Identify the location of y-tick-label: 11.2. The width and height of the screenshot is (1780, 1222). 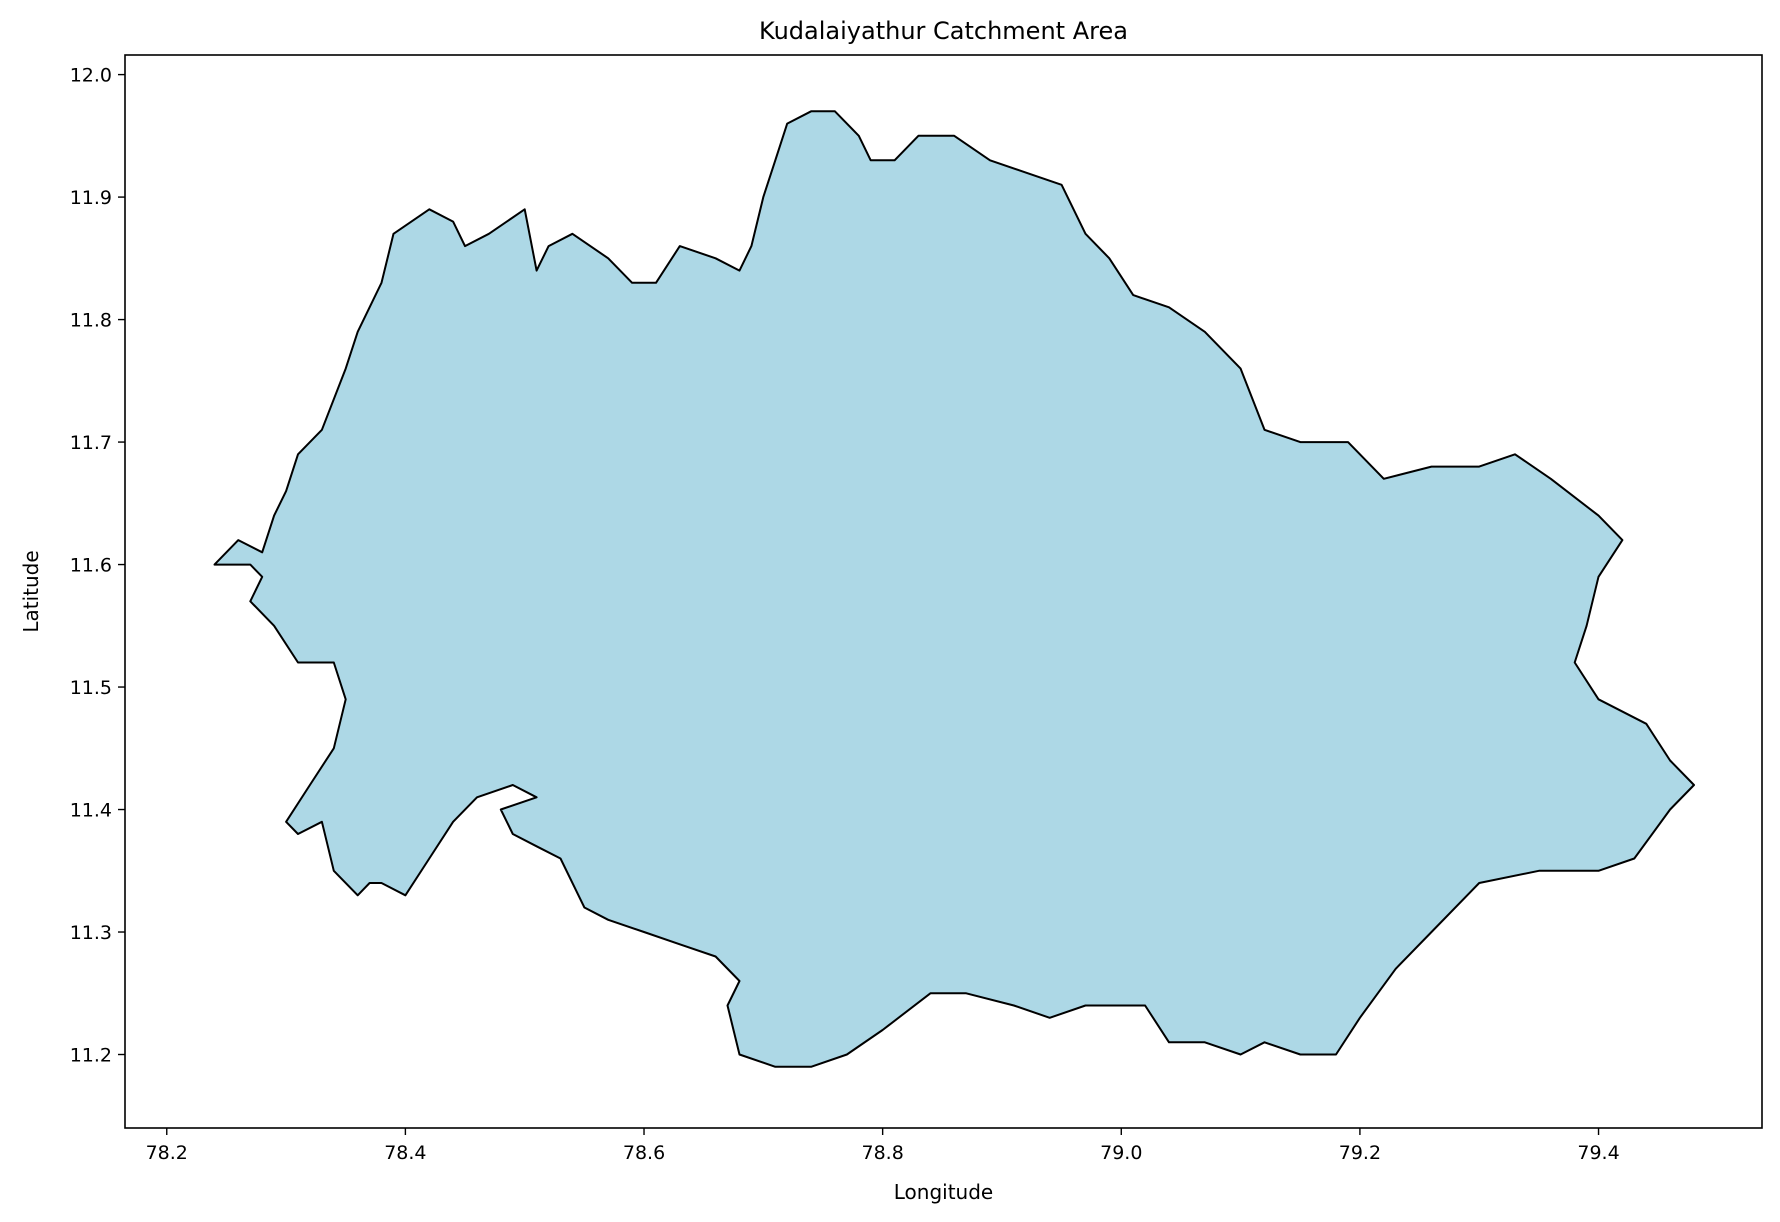
(91, 1056).